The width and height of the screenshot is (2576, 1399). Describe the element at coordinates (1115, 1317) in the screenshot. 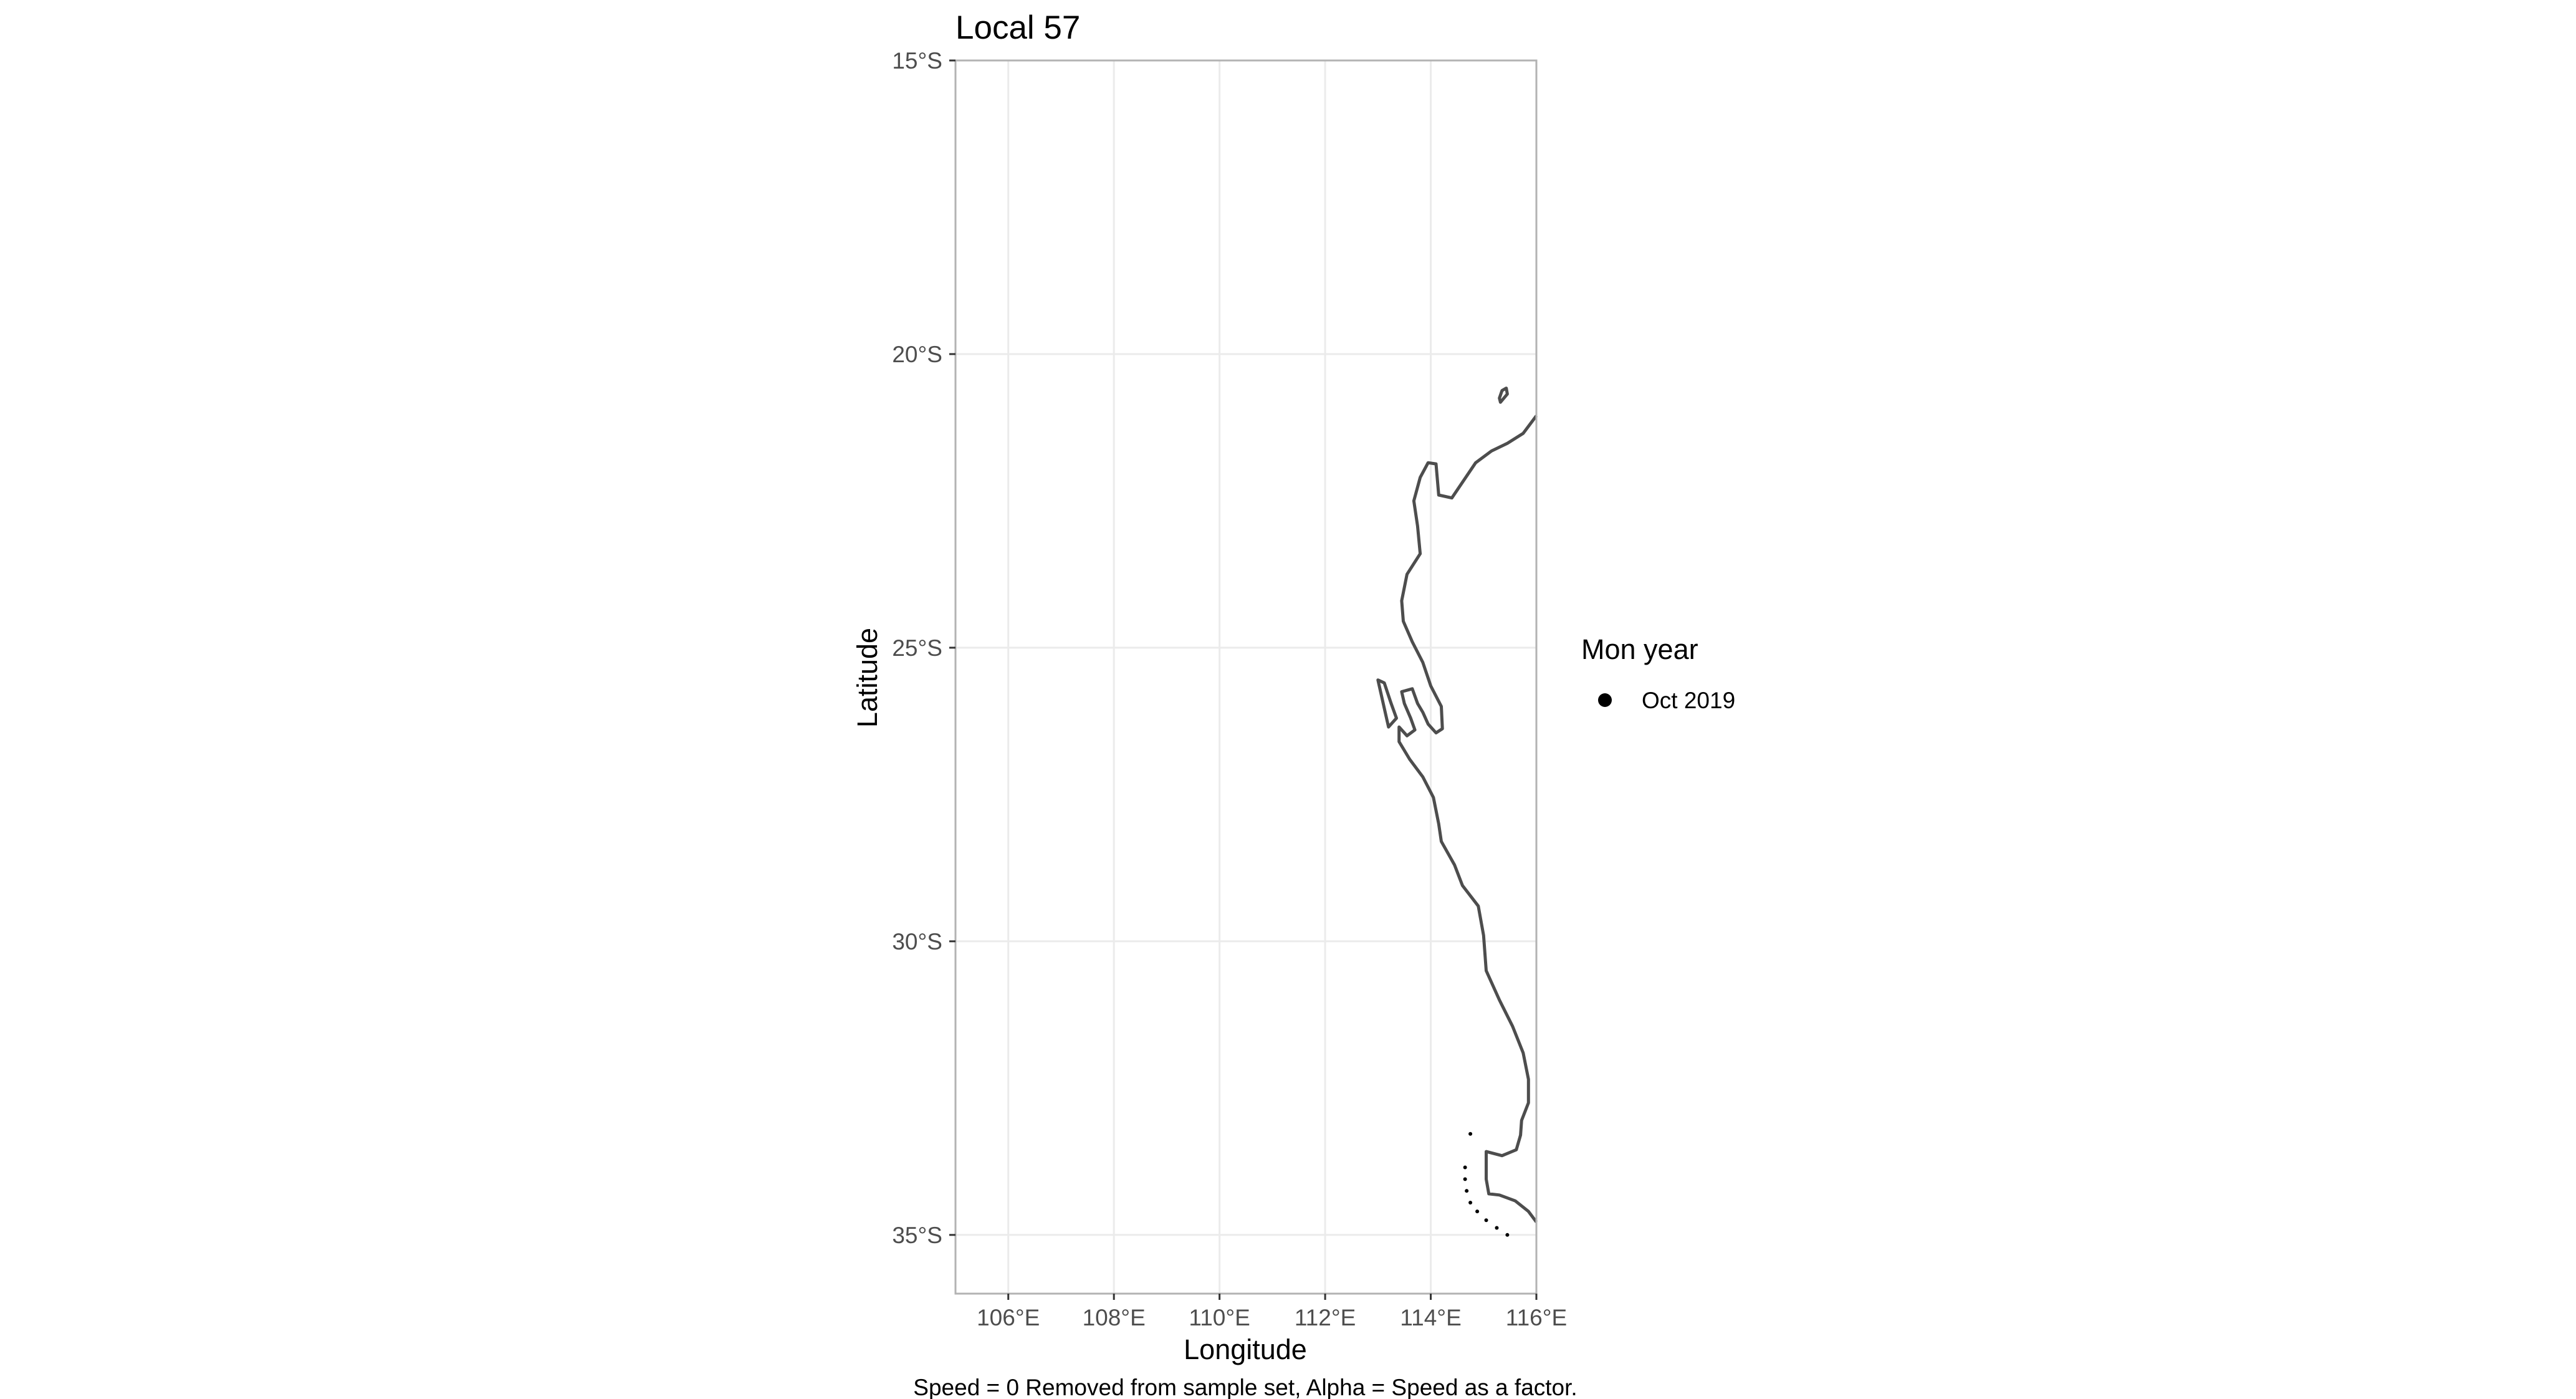

I see `x-tick-label: 108°E` at that location.